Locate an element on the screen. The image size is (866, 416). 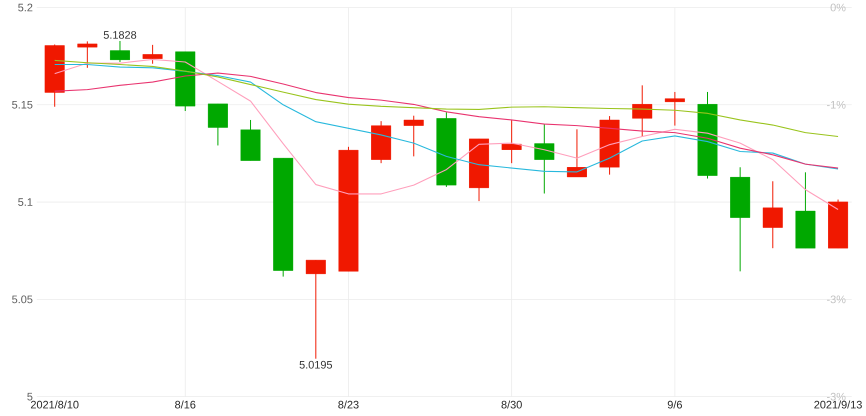
y-tick-label: 5.1 is located at coordinates (25, 202).